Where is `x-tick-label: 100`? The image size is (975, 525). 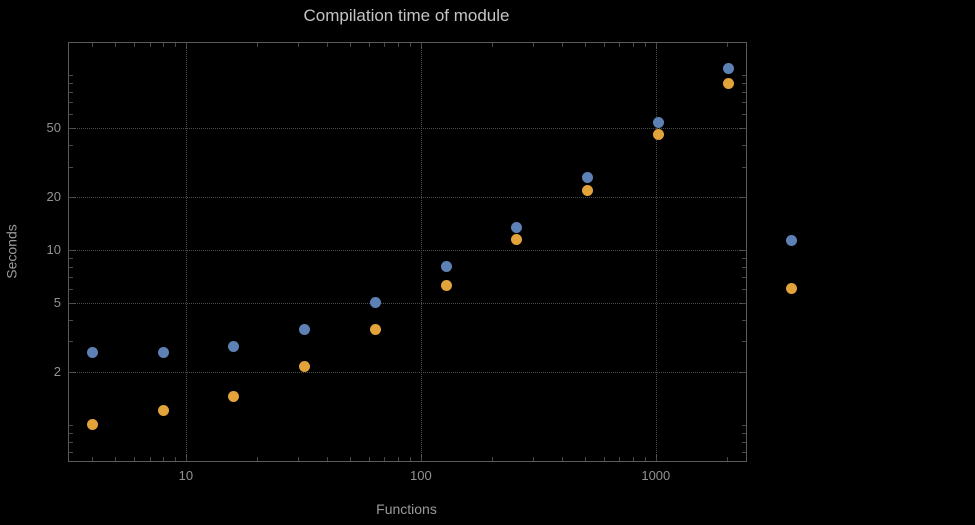 x-tick-label: 100 is located at coordinates (421, 475).